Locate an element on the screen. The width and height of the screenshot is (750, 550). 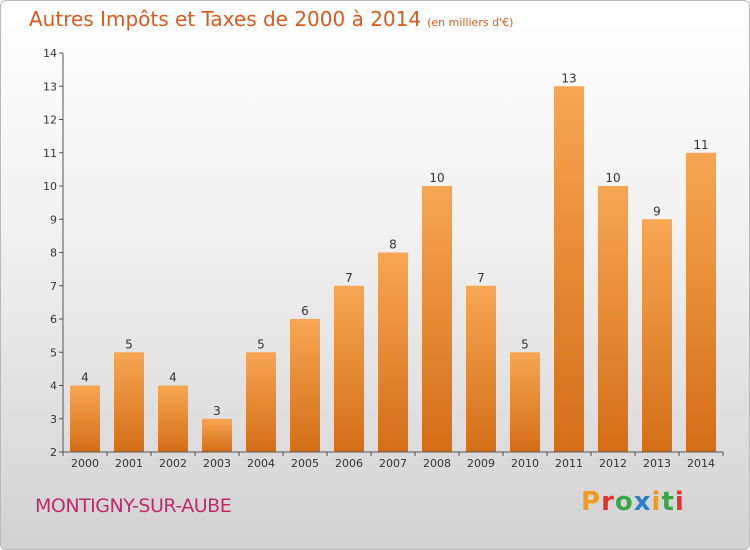
x-tick-label-2012: 2012 is located at coordinates (613, 463).